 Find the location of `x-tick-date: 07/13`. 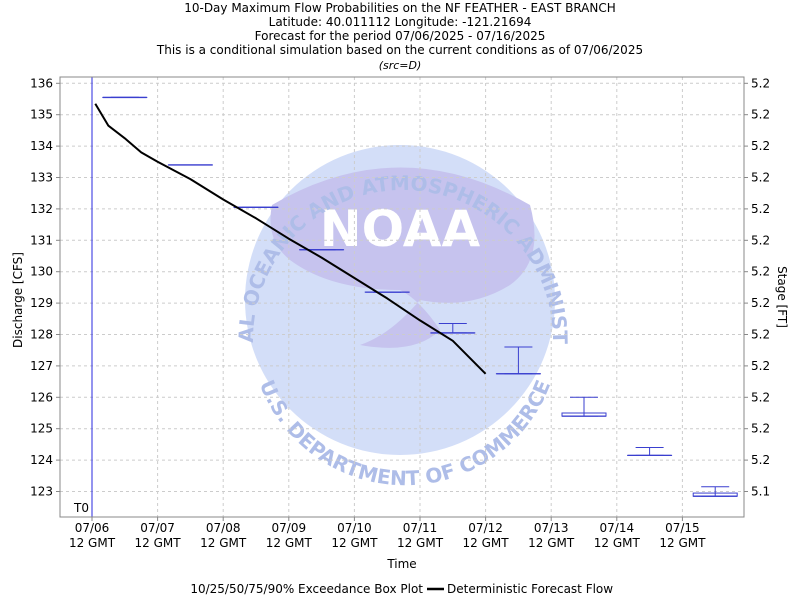

x-tick-date: 07/13 is located at coordinates (551, 528).